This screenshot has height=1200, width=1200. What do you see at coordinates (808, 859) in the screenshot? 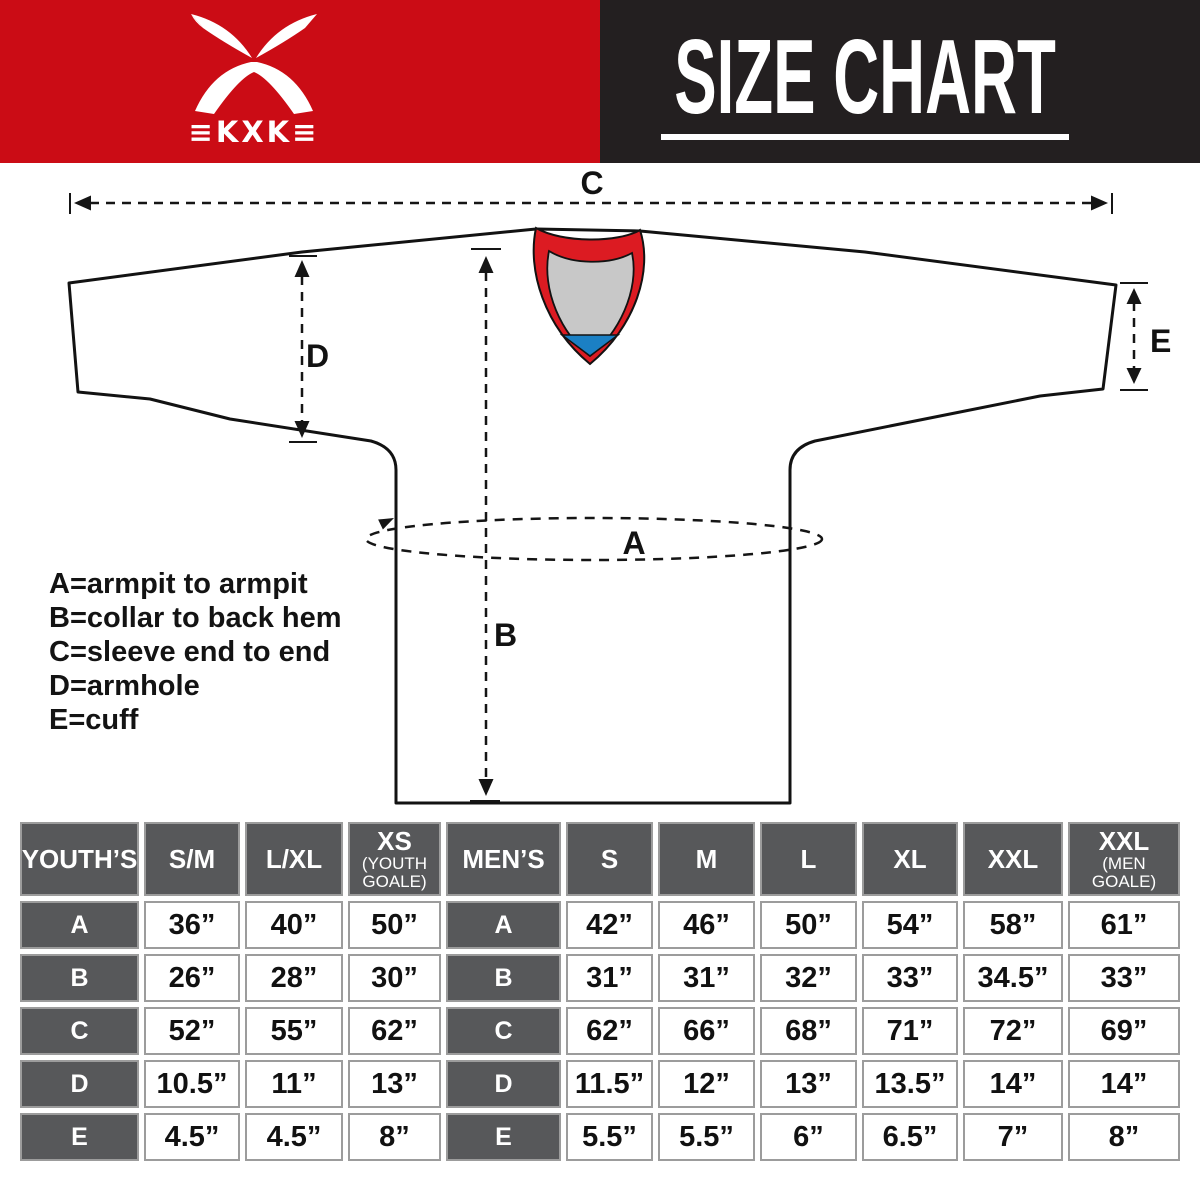
I see `size-column-header: L` at bounding box center [808, 859].